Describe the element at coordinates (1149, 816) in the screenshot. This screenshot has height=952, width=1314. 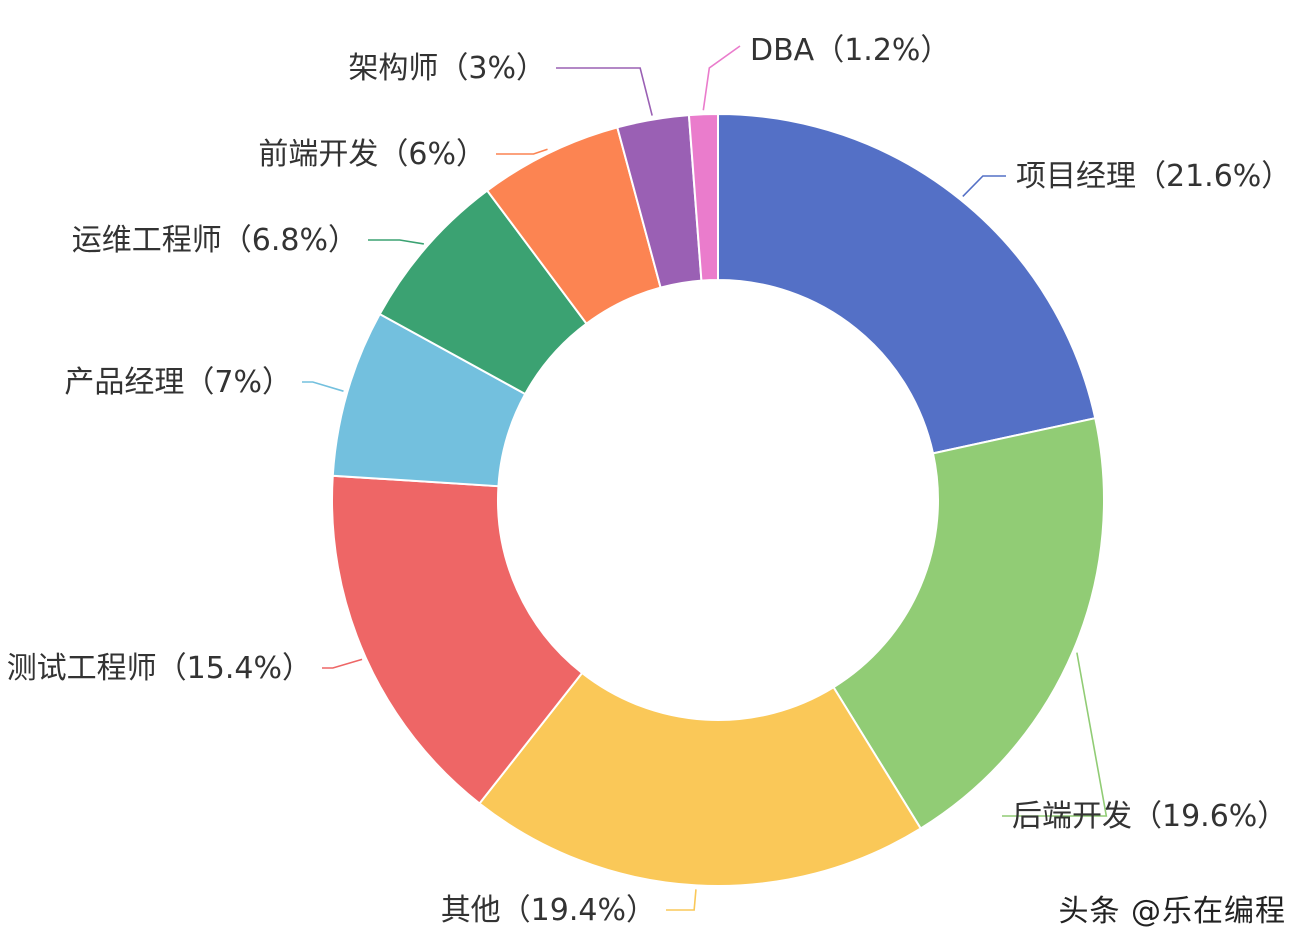
I see `slice-label-2: 后端开发（19.6%）` at that location.